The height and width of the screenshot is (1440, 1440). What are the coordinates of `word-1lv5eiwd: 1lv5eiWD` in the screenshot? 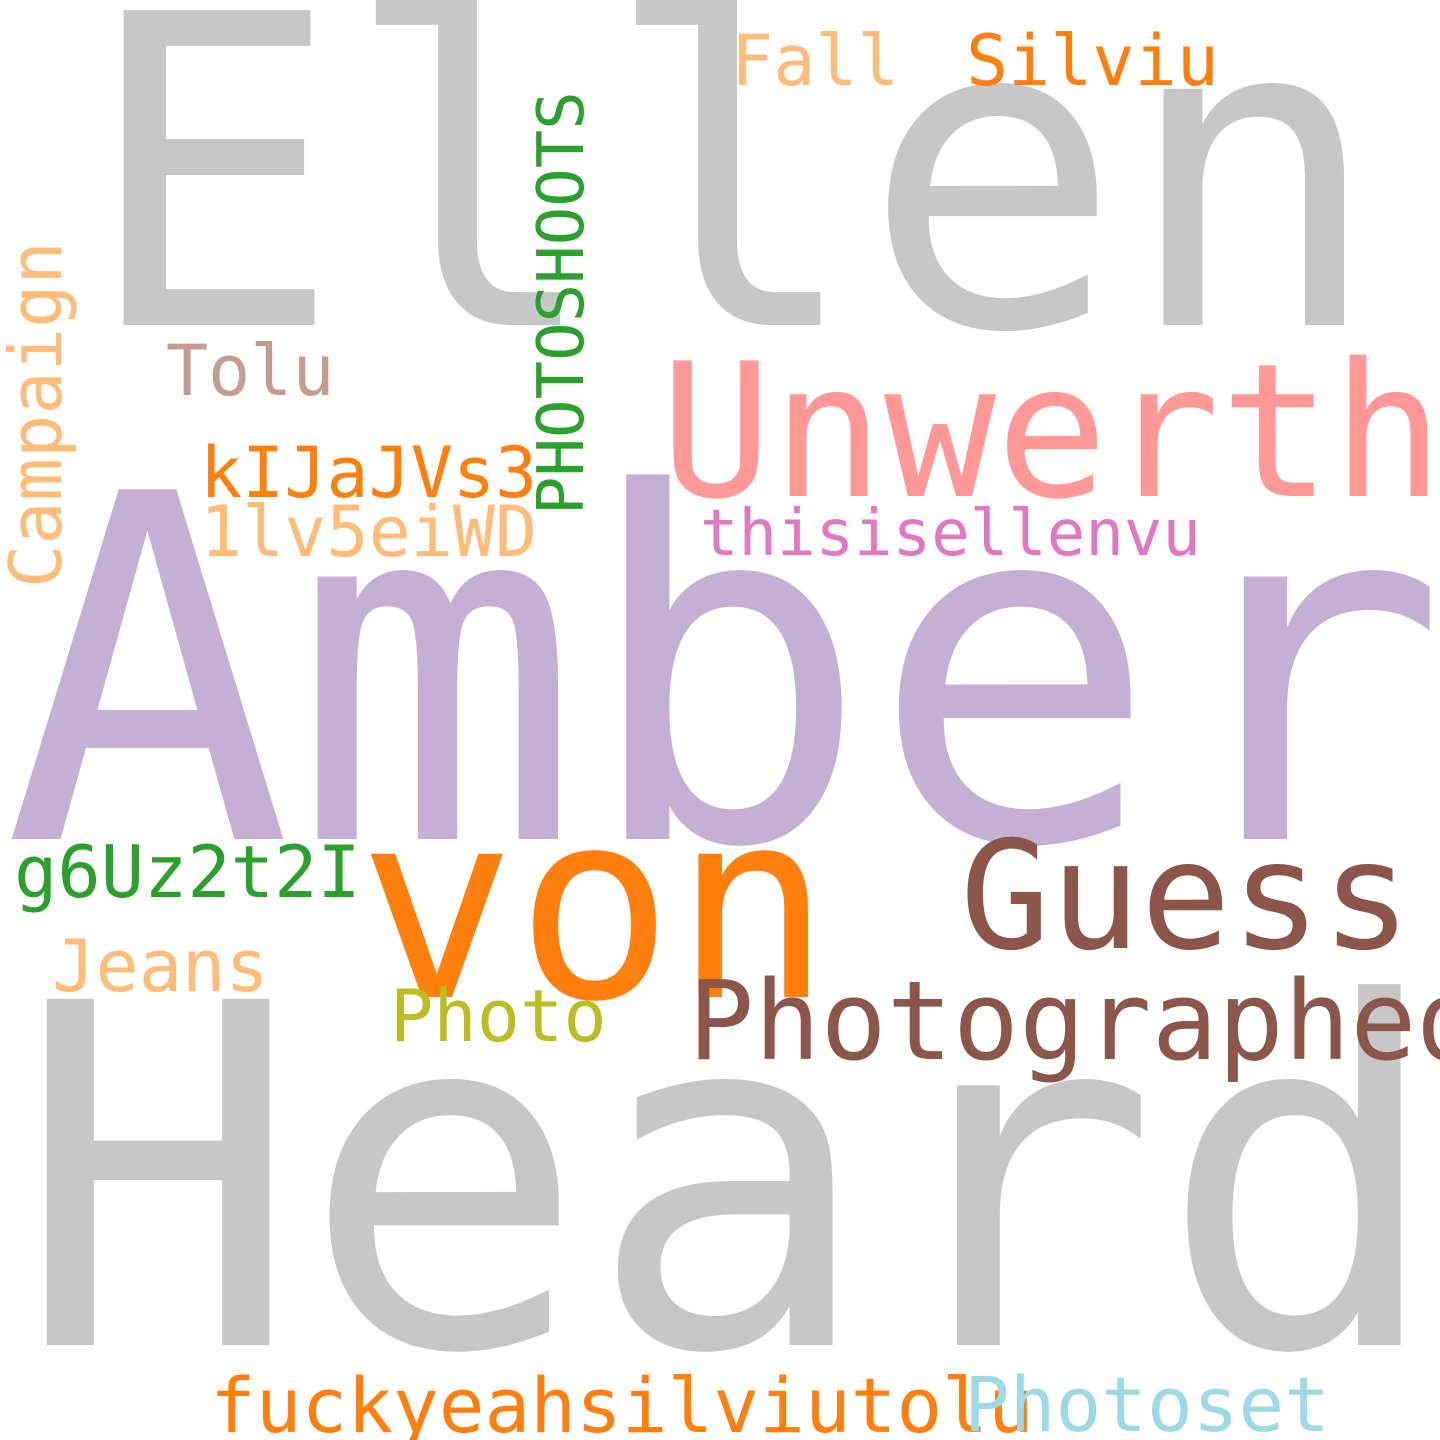 It's located at (369, 532).